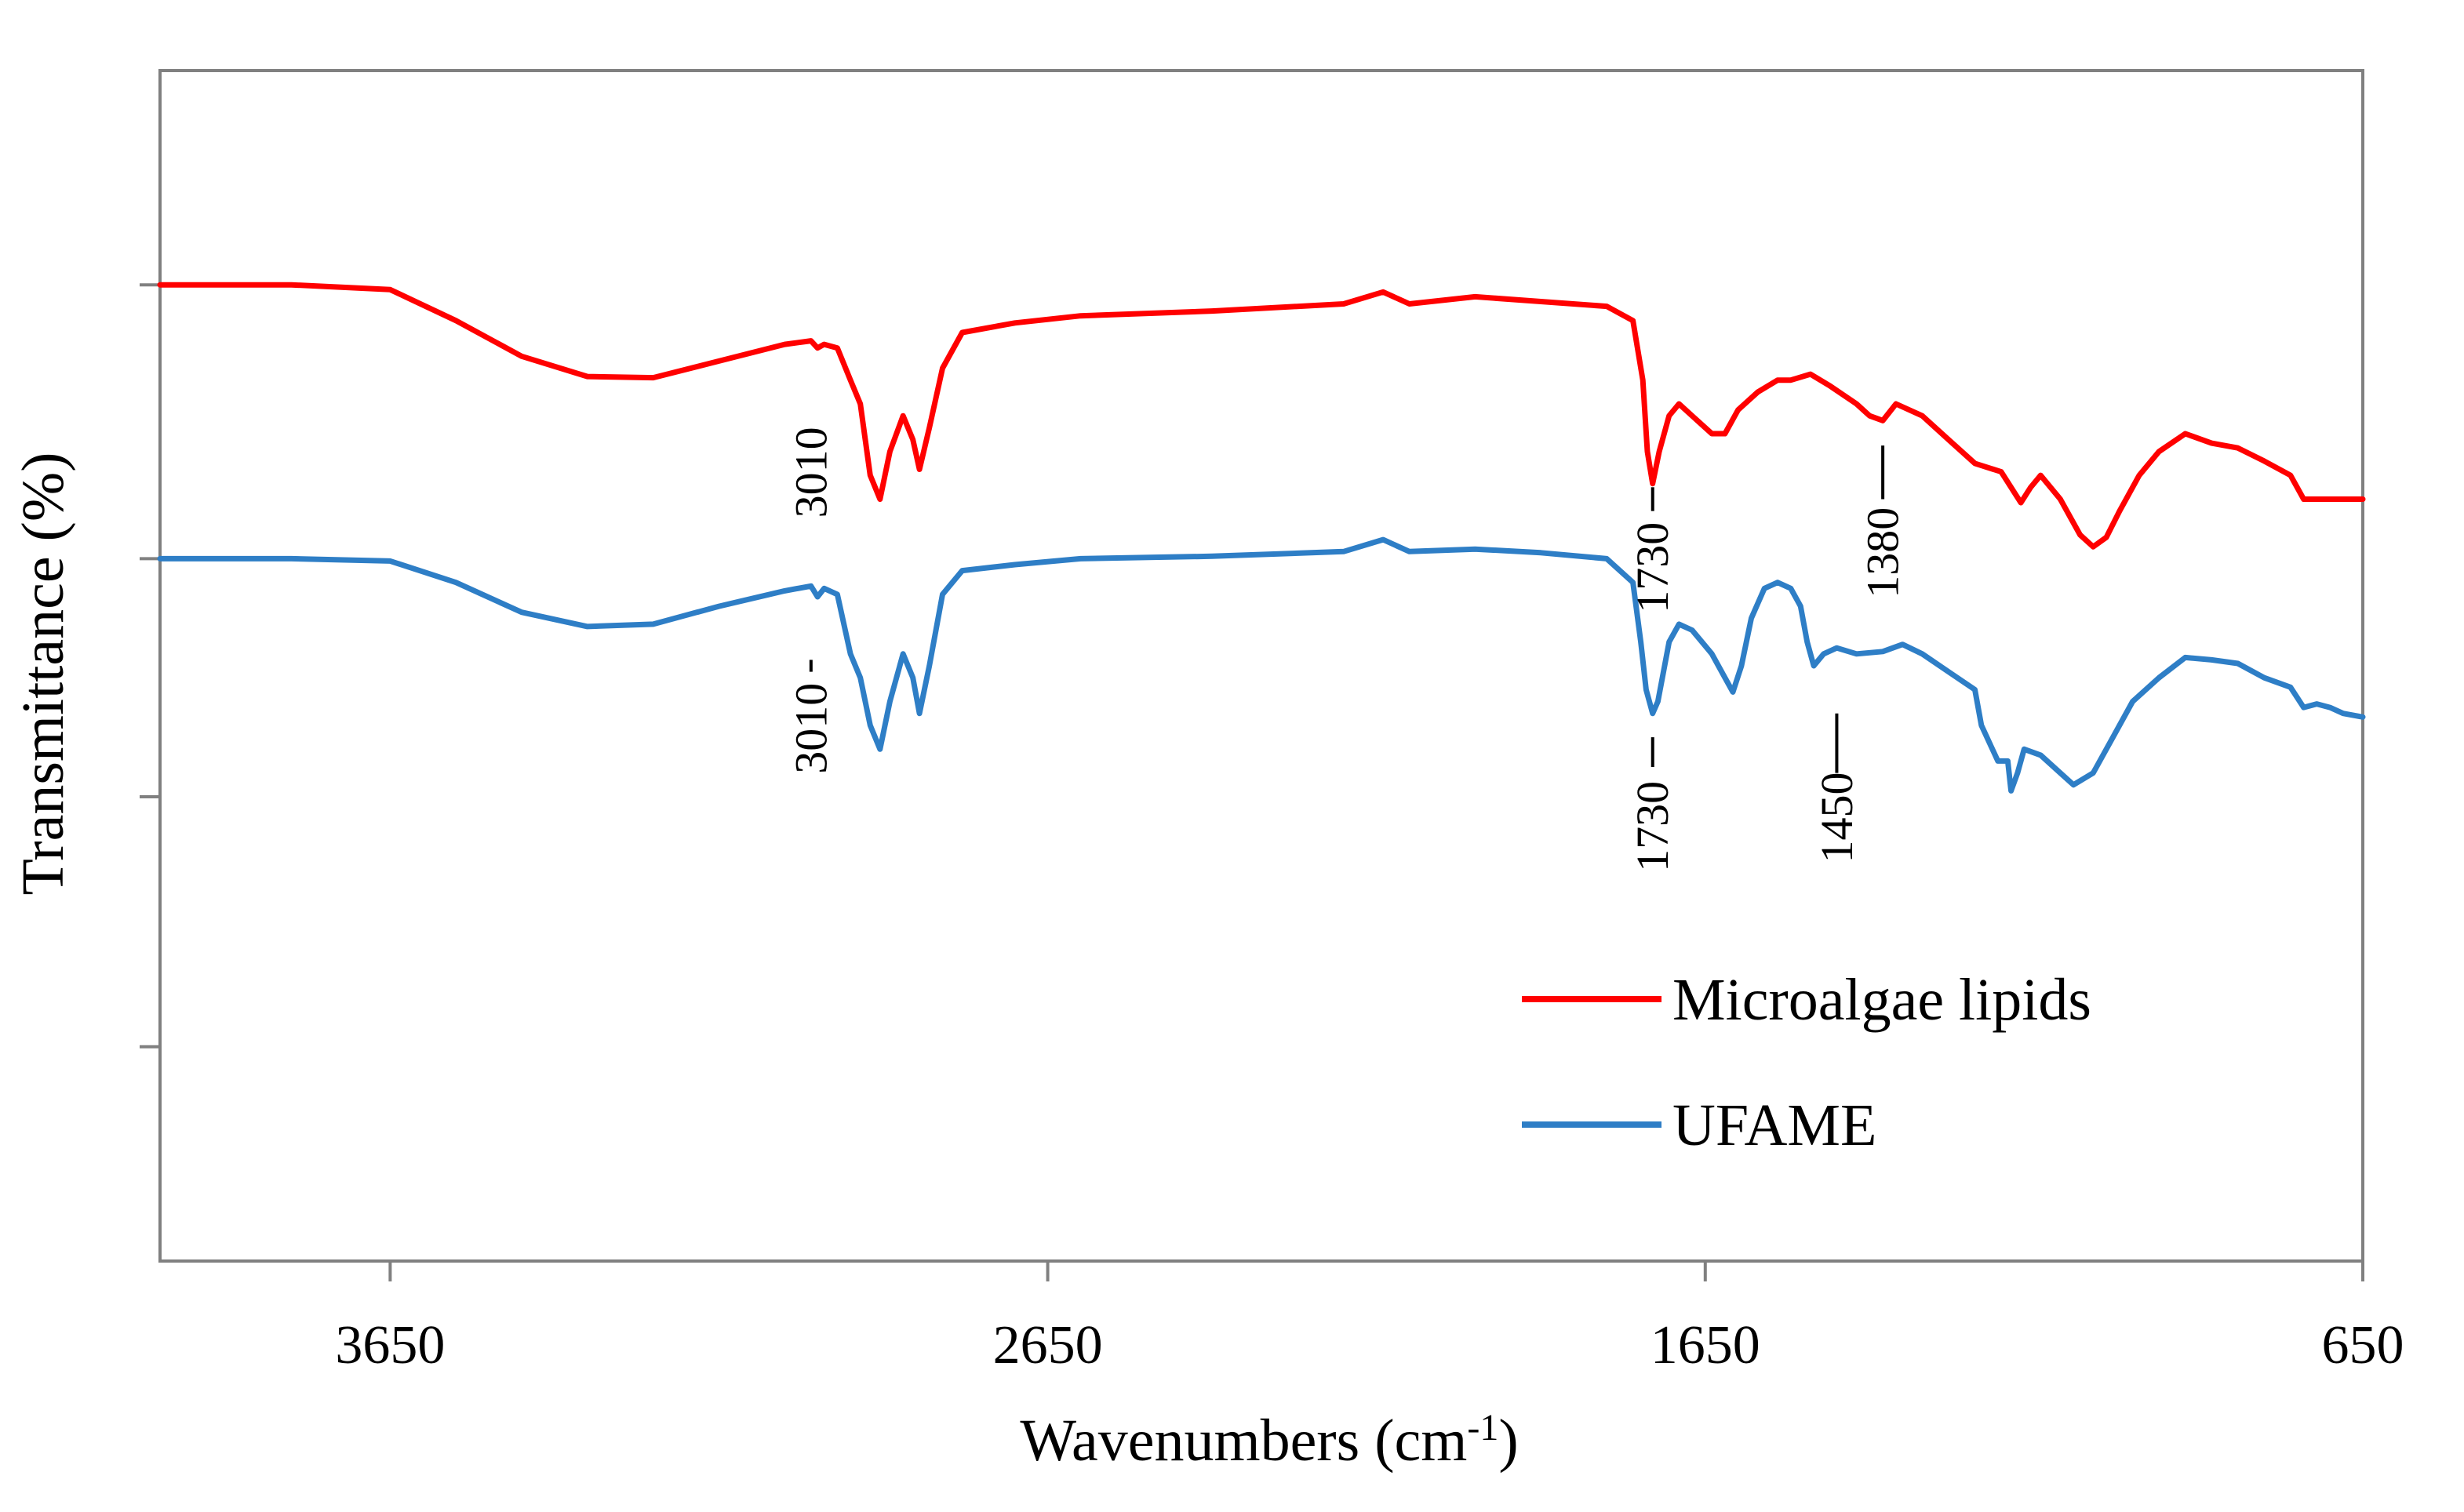 Image resolution: width=2464 pixels, height=1512 pixels. Describe the element at coordinates (1347, 649) in the screenshot. I see `peak-annotations: 3010 1730 1380 3010 1730 1450` at that location.